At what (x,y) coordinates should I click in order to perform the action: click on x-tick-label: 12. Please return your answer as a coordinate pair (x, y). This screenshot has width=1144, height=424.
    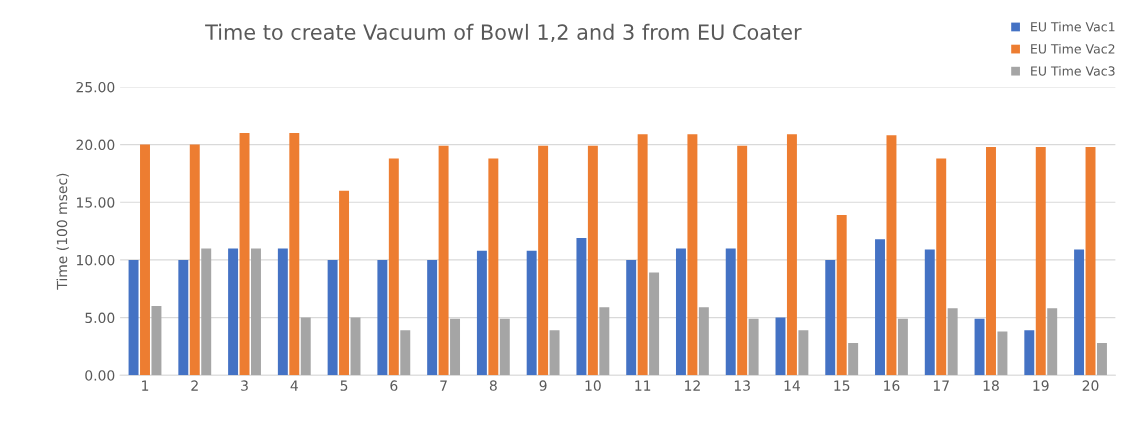
    Looking at the image, I should click on (692, 385).